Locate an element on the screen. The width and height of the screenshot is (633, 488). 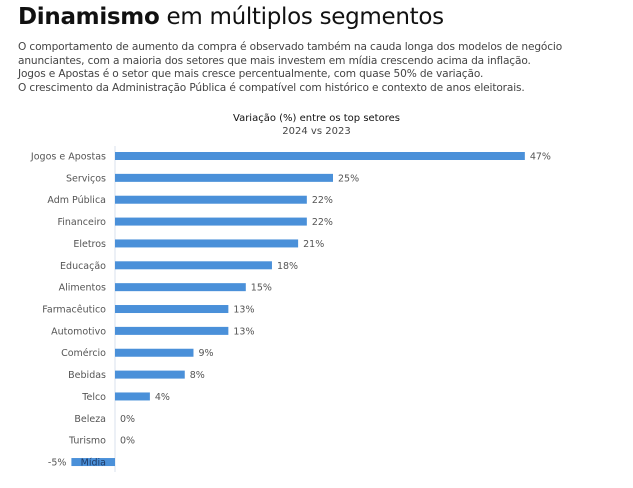
value-label: 47% is located at coordinates (540, 157).